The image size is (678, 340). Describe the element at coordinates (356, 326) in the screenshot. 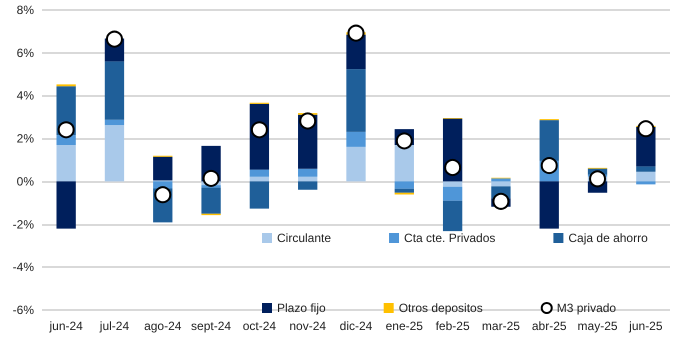

I see `x-tick-label: dic-24` at that location.